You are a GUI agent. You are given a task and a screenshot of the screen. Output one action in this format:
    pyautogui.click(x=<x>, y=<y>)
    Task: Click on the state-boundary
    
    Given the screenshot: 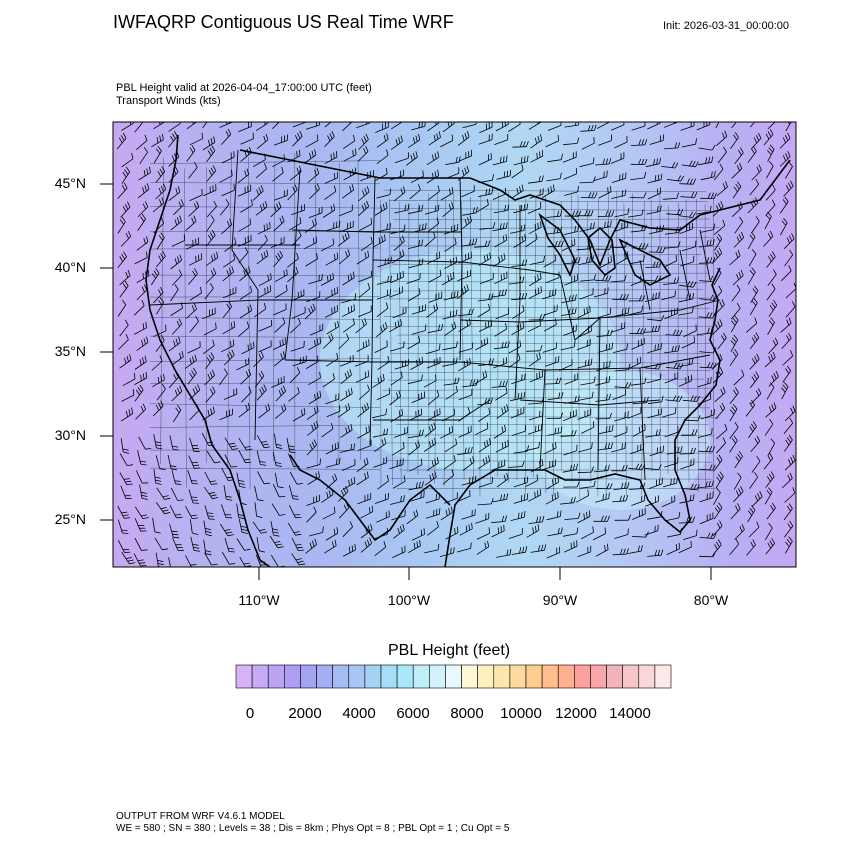 What is the action you would take?
    pyautogui.click(x=372, y=311)
    